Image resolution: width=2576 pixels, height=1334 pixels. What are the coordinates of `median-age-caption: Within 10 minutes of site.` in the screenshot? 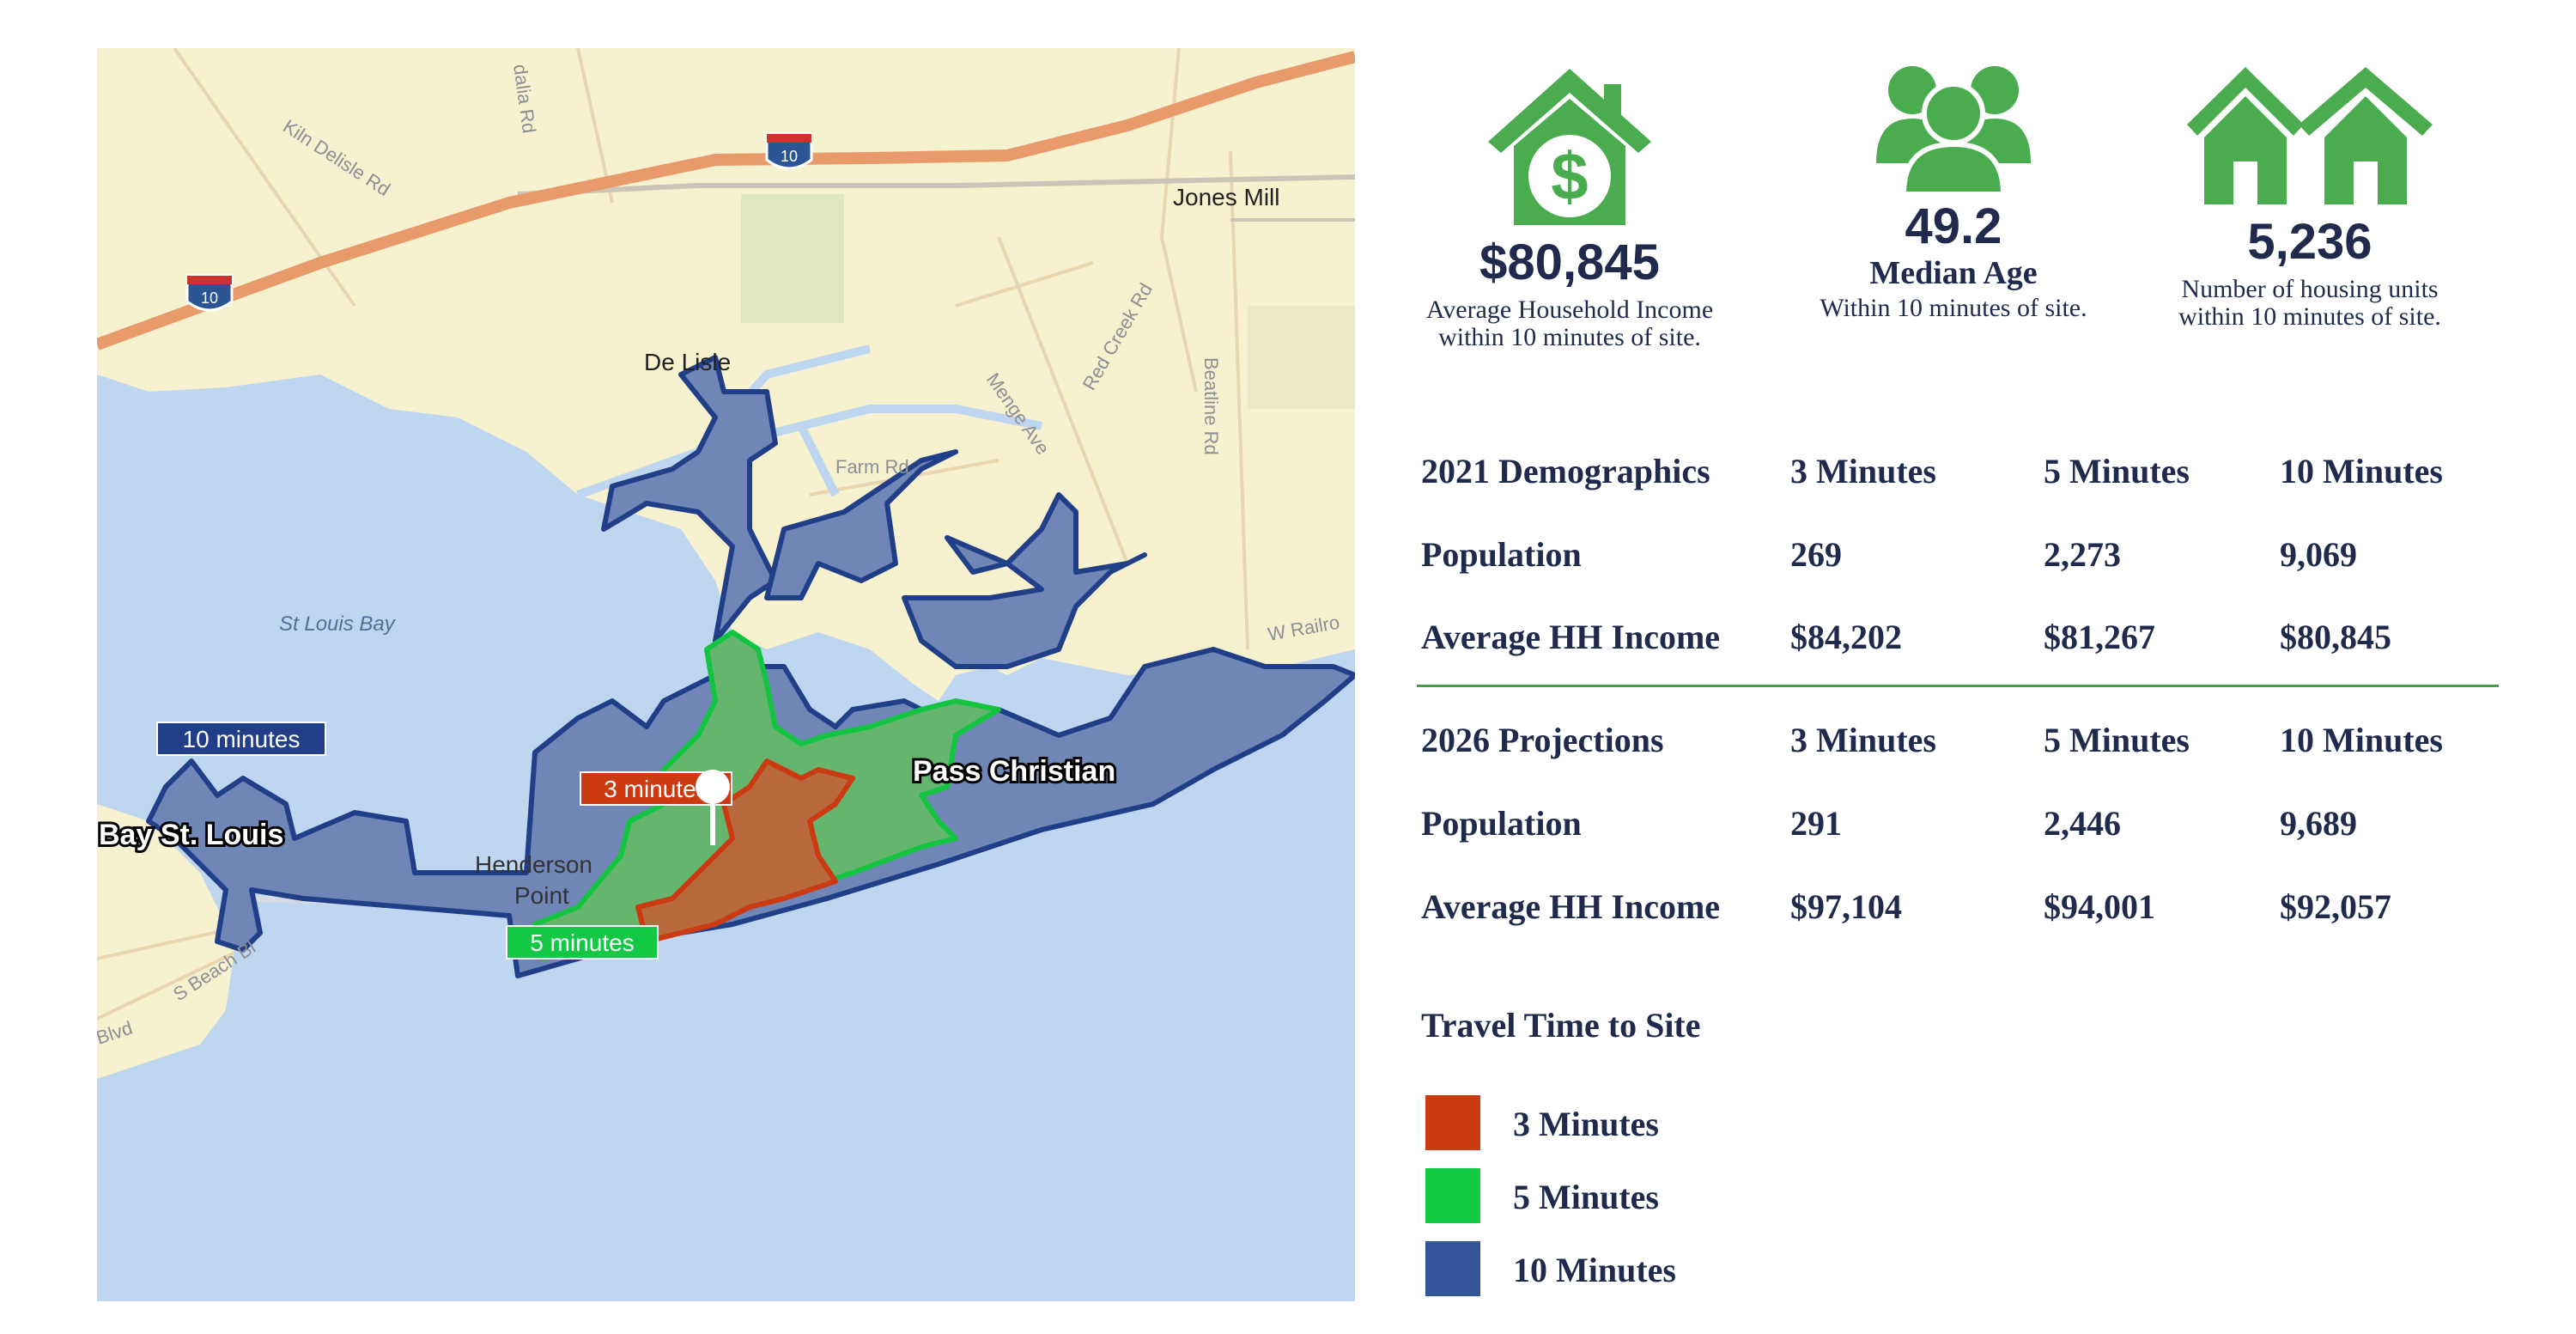 It's located at (1953, 307).